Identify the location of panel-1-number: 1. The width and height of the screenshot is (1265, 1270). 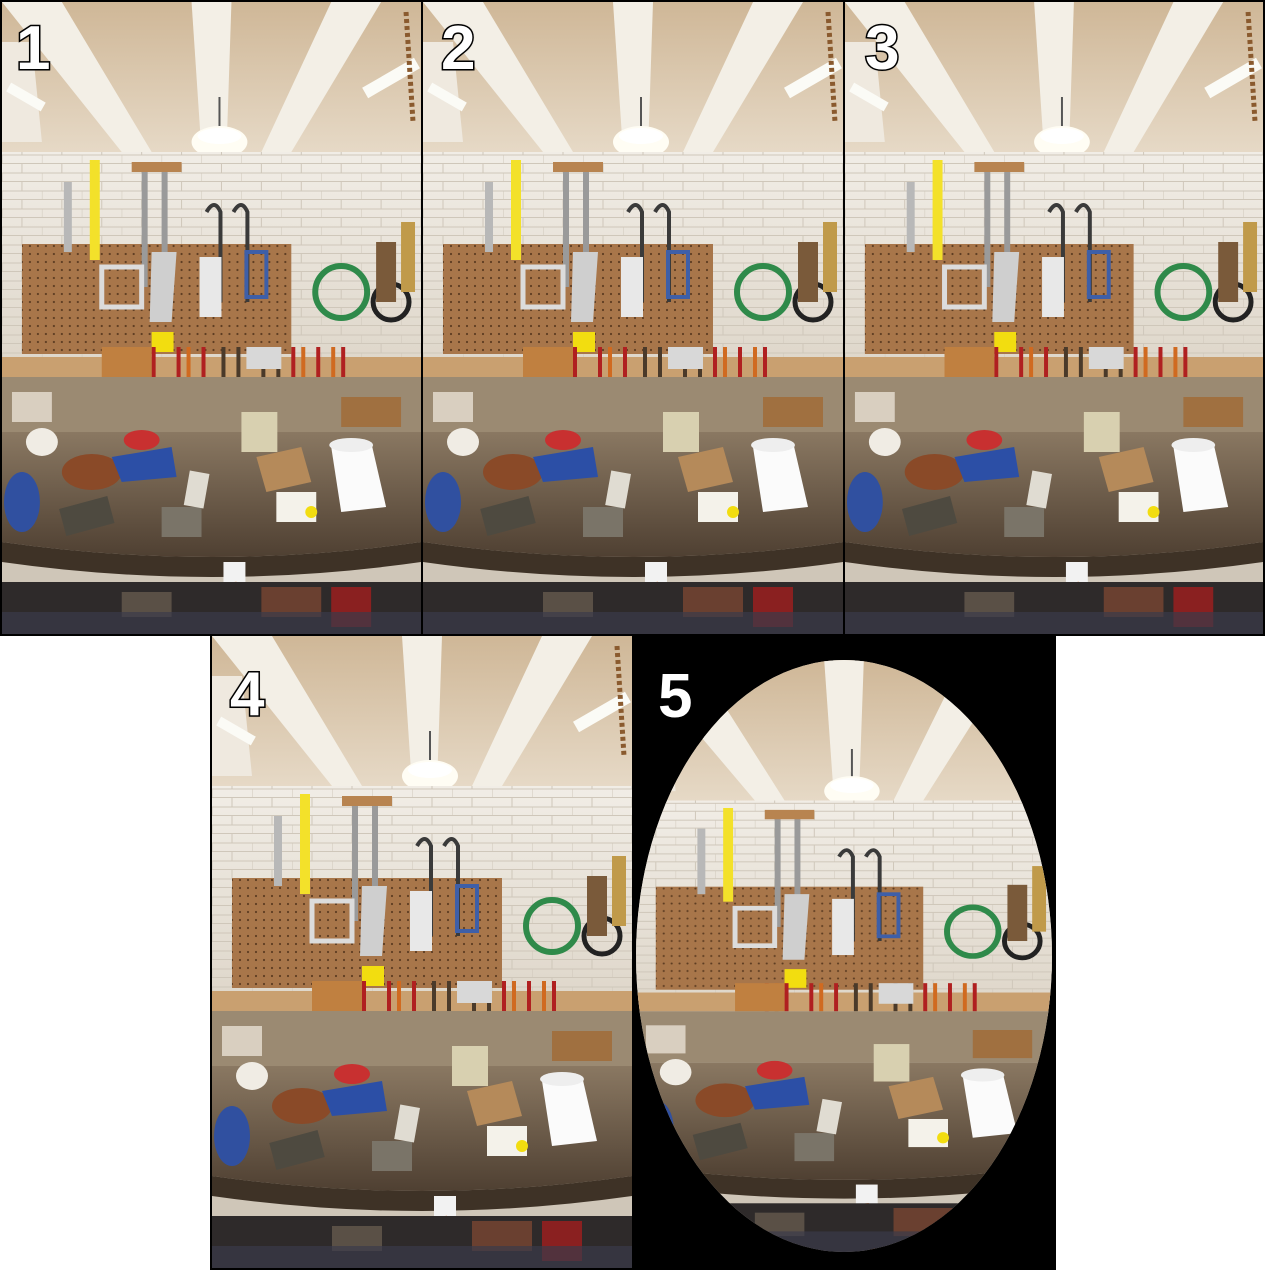
(33, 48).